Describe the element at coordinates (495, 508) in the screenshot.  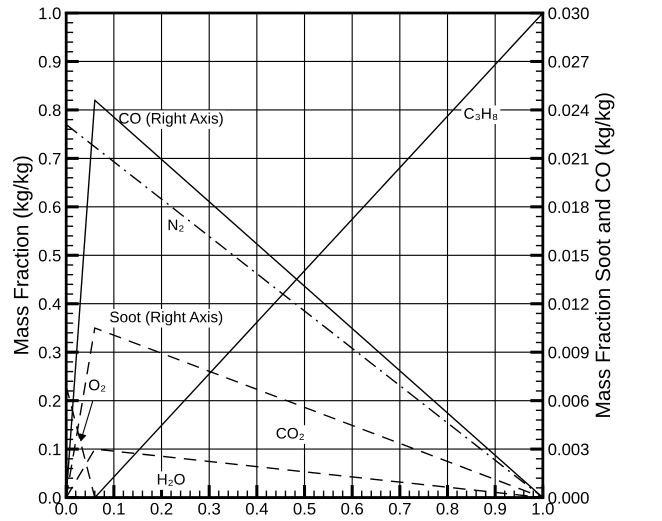
I see `x-tick-label: 0.9` at that location.